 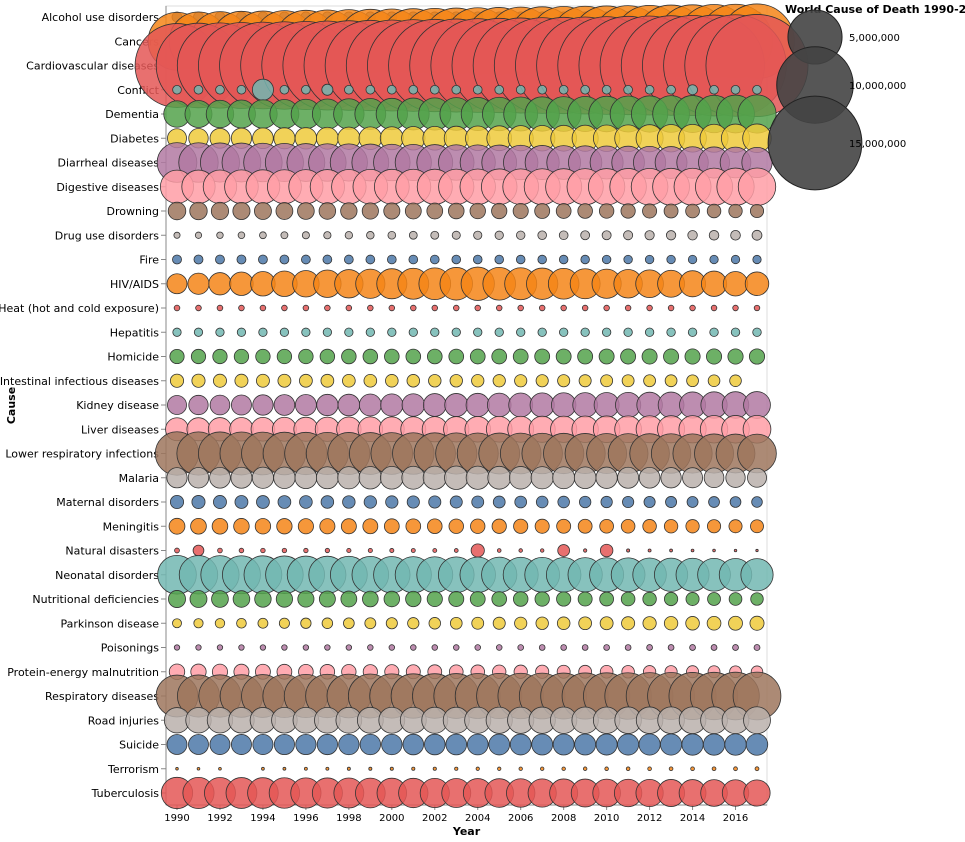 I want to click on x-tick-label: 2000, so click(x=391, y=818).